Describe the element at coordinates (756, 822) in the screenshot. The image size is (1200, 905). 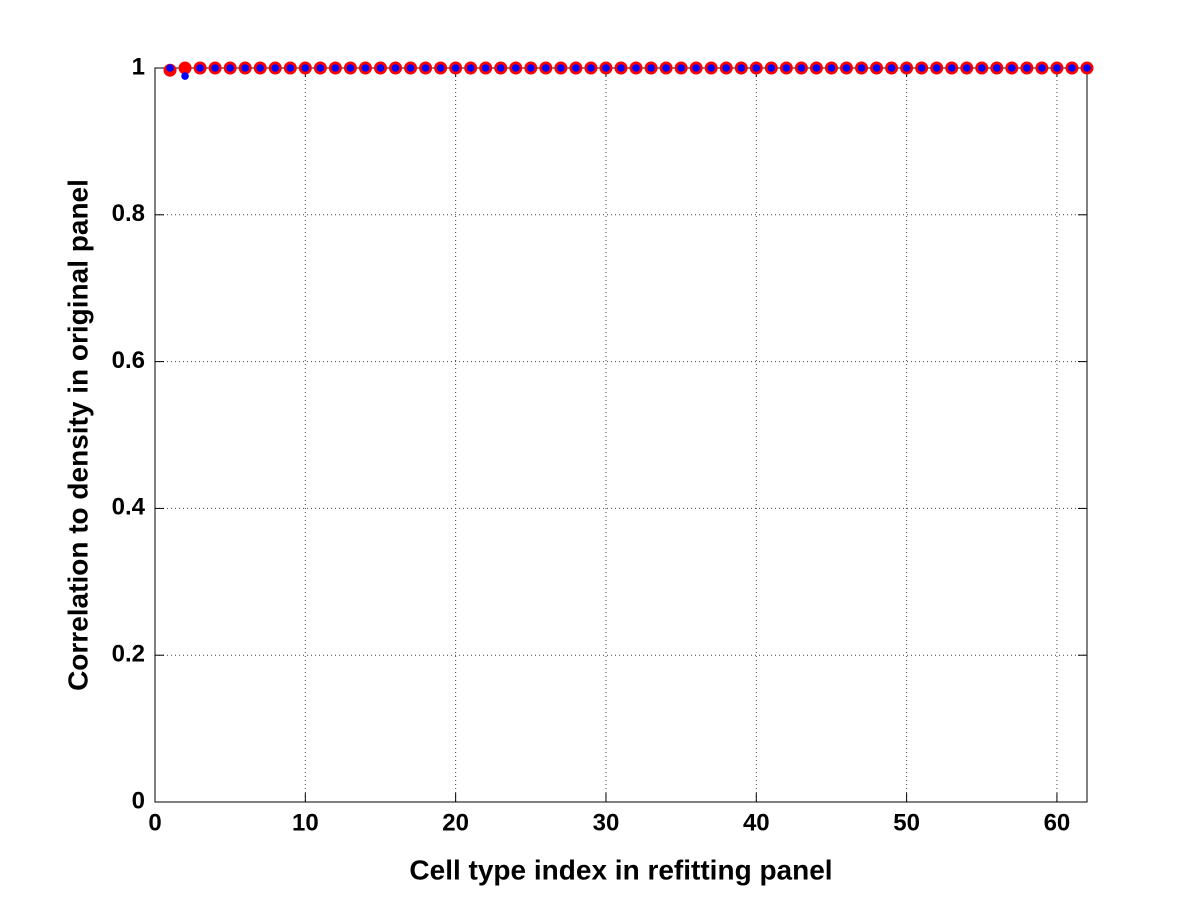
I see `x-tick-label: 40` at that location.